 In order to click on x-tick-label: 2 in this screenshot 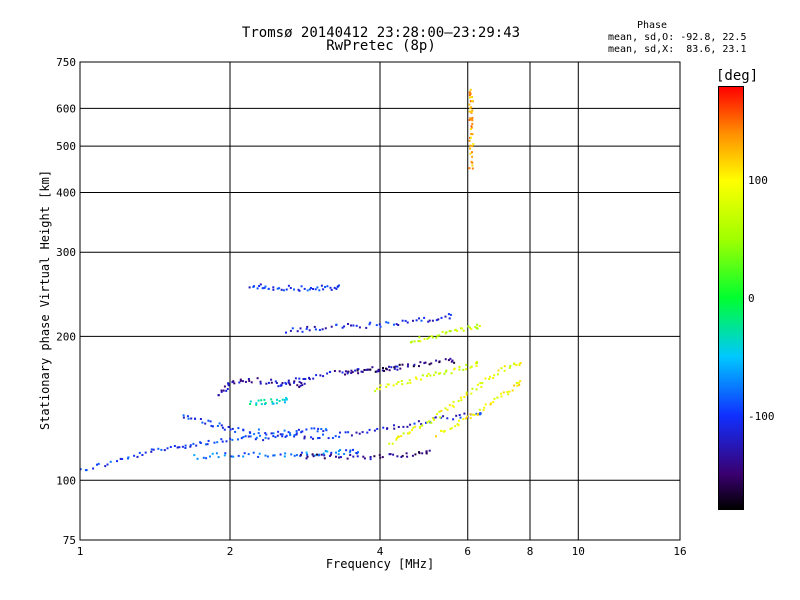, I will do `click(230, 551)`.